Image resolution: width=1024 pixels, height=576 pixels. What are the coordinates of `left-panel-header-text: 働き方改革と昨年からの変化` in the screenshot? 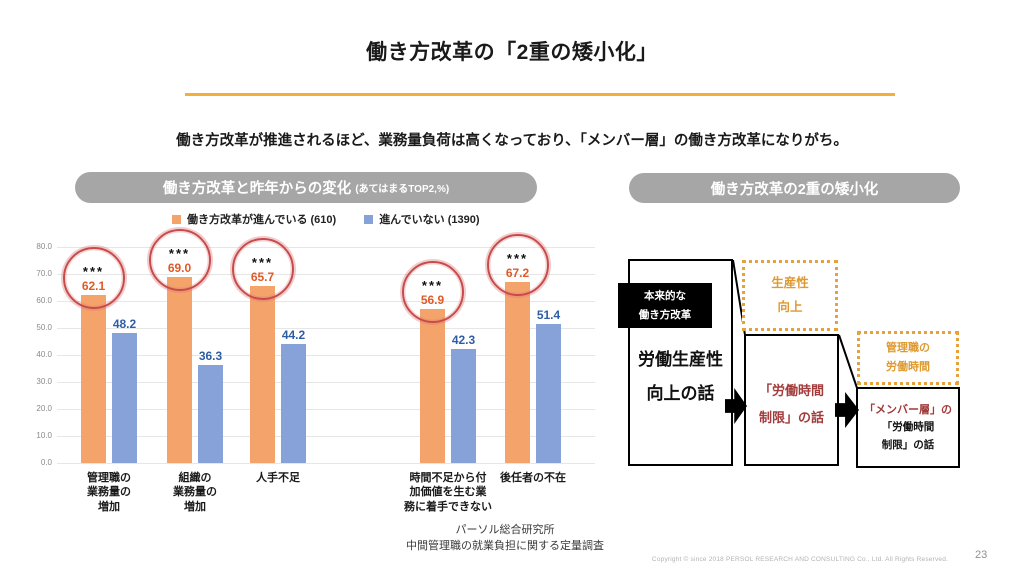 It's located at (257, 189).